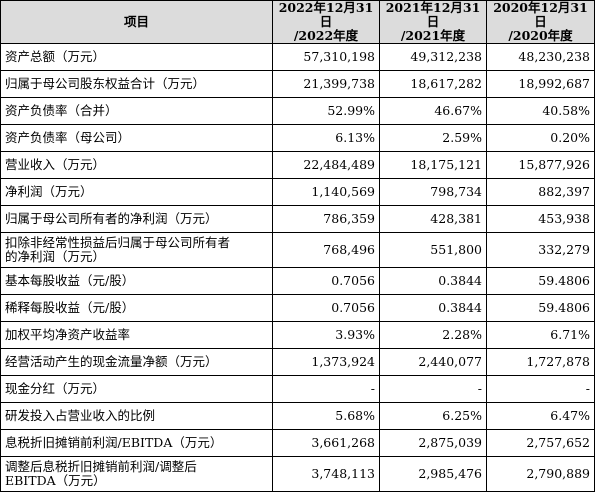 The image size is (596, 498). I want to click on row-label-line: 归属于母公司所有者的净利润（万元）, so click(111, 218).